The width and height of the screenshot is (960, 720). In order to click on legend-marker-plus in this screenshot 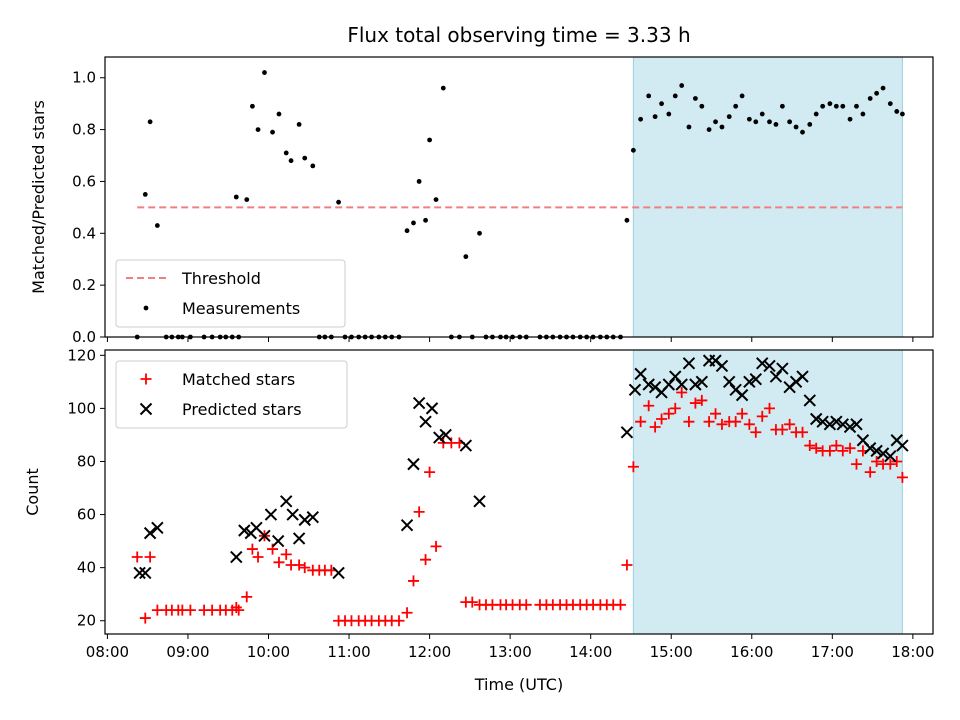, I will do `click(146, 379)`.